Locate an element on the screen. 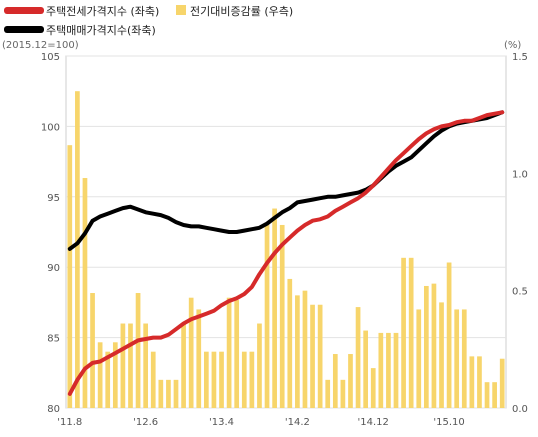 This screenshot has width=538, height=437. left-tick-label: 95 is located at coordinates (53, 198).